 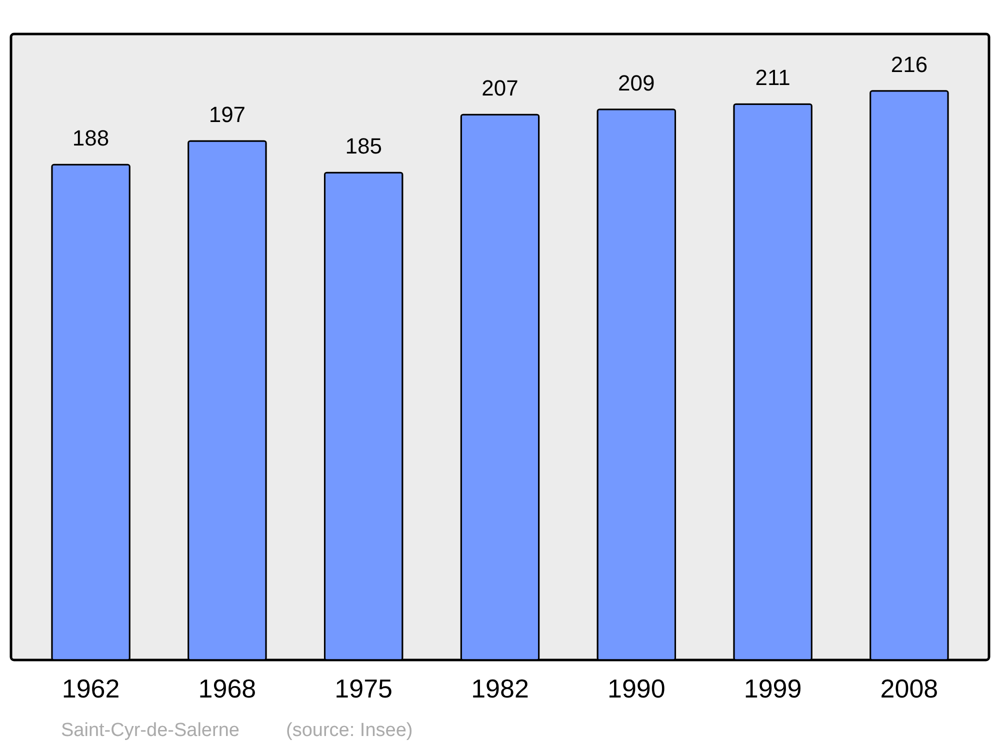 What do you see at coordinates (91, 138) in the screenshot?
I see `data-label: 188` at bounding box center [91, 138].